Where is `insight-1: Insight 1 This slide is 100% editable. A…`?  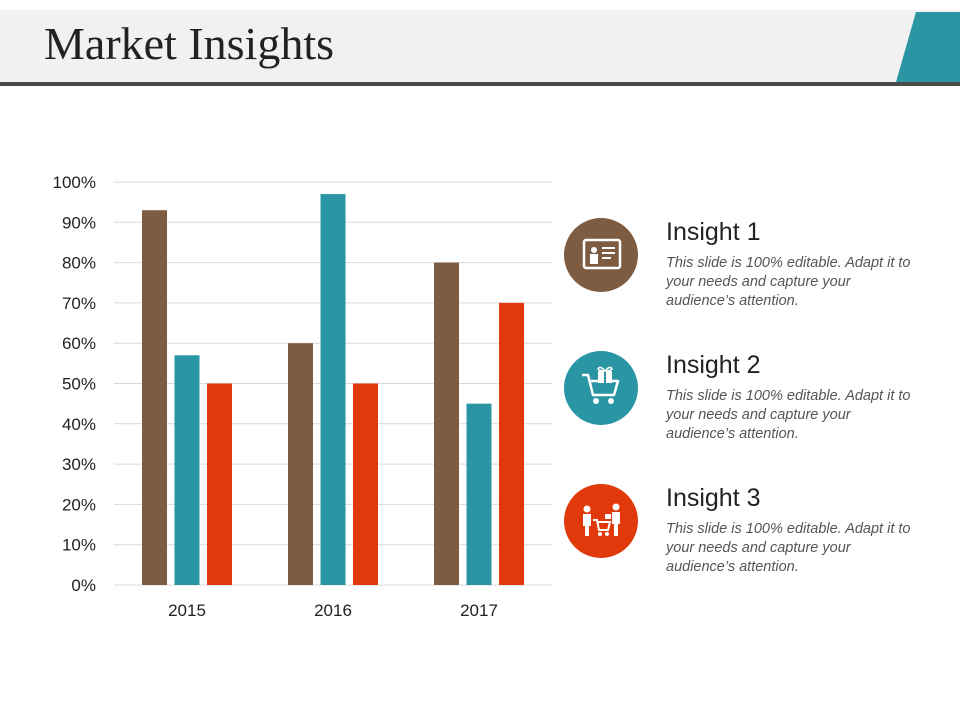 insight-1: Insight 1 This slide is 100% editable. A… is located at coordinates (752, 273).